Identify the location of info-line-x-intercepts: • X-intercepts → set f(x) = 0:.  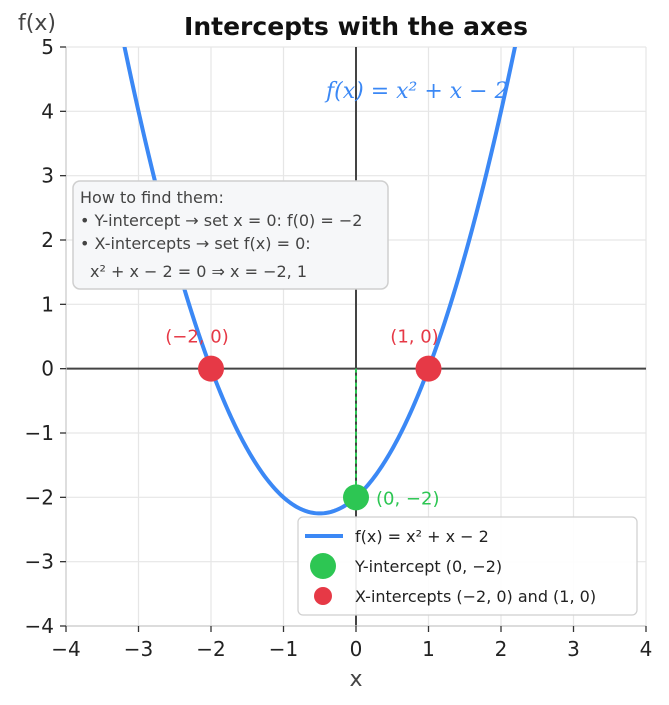
(195, 243).